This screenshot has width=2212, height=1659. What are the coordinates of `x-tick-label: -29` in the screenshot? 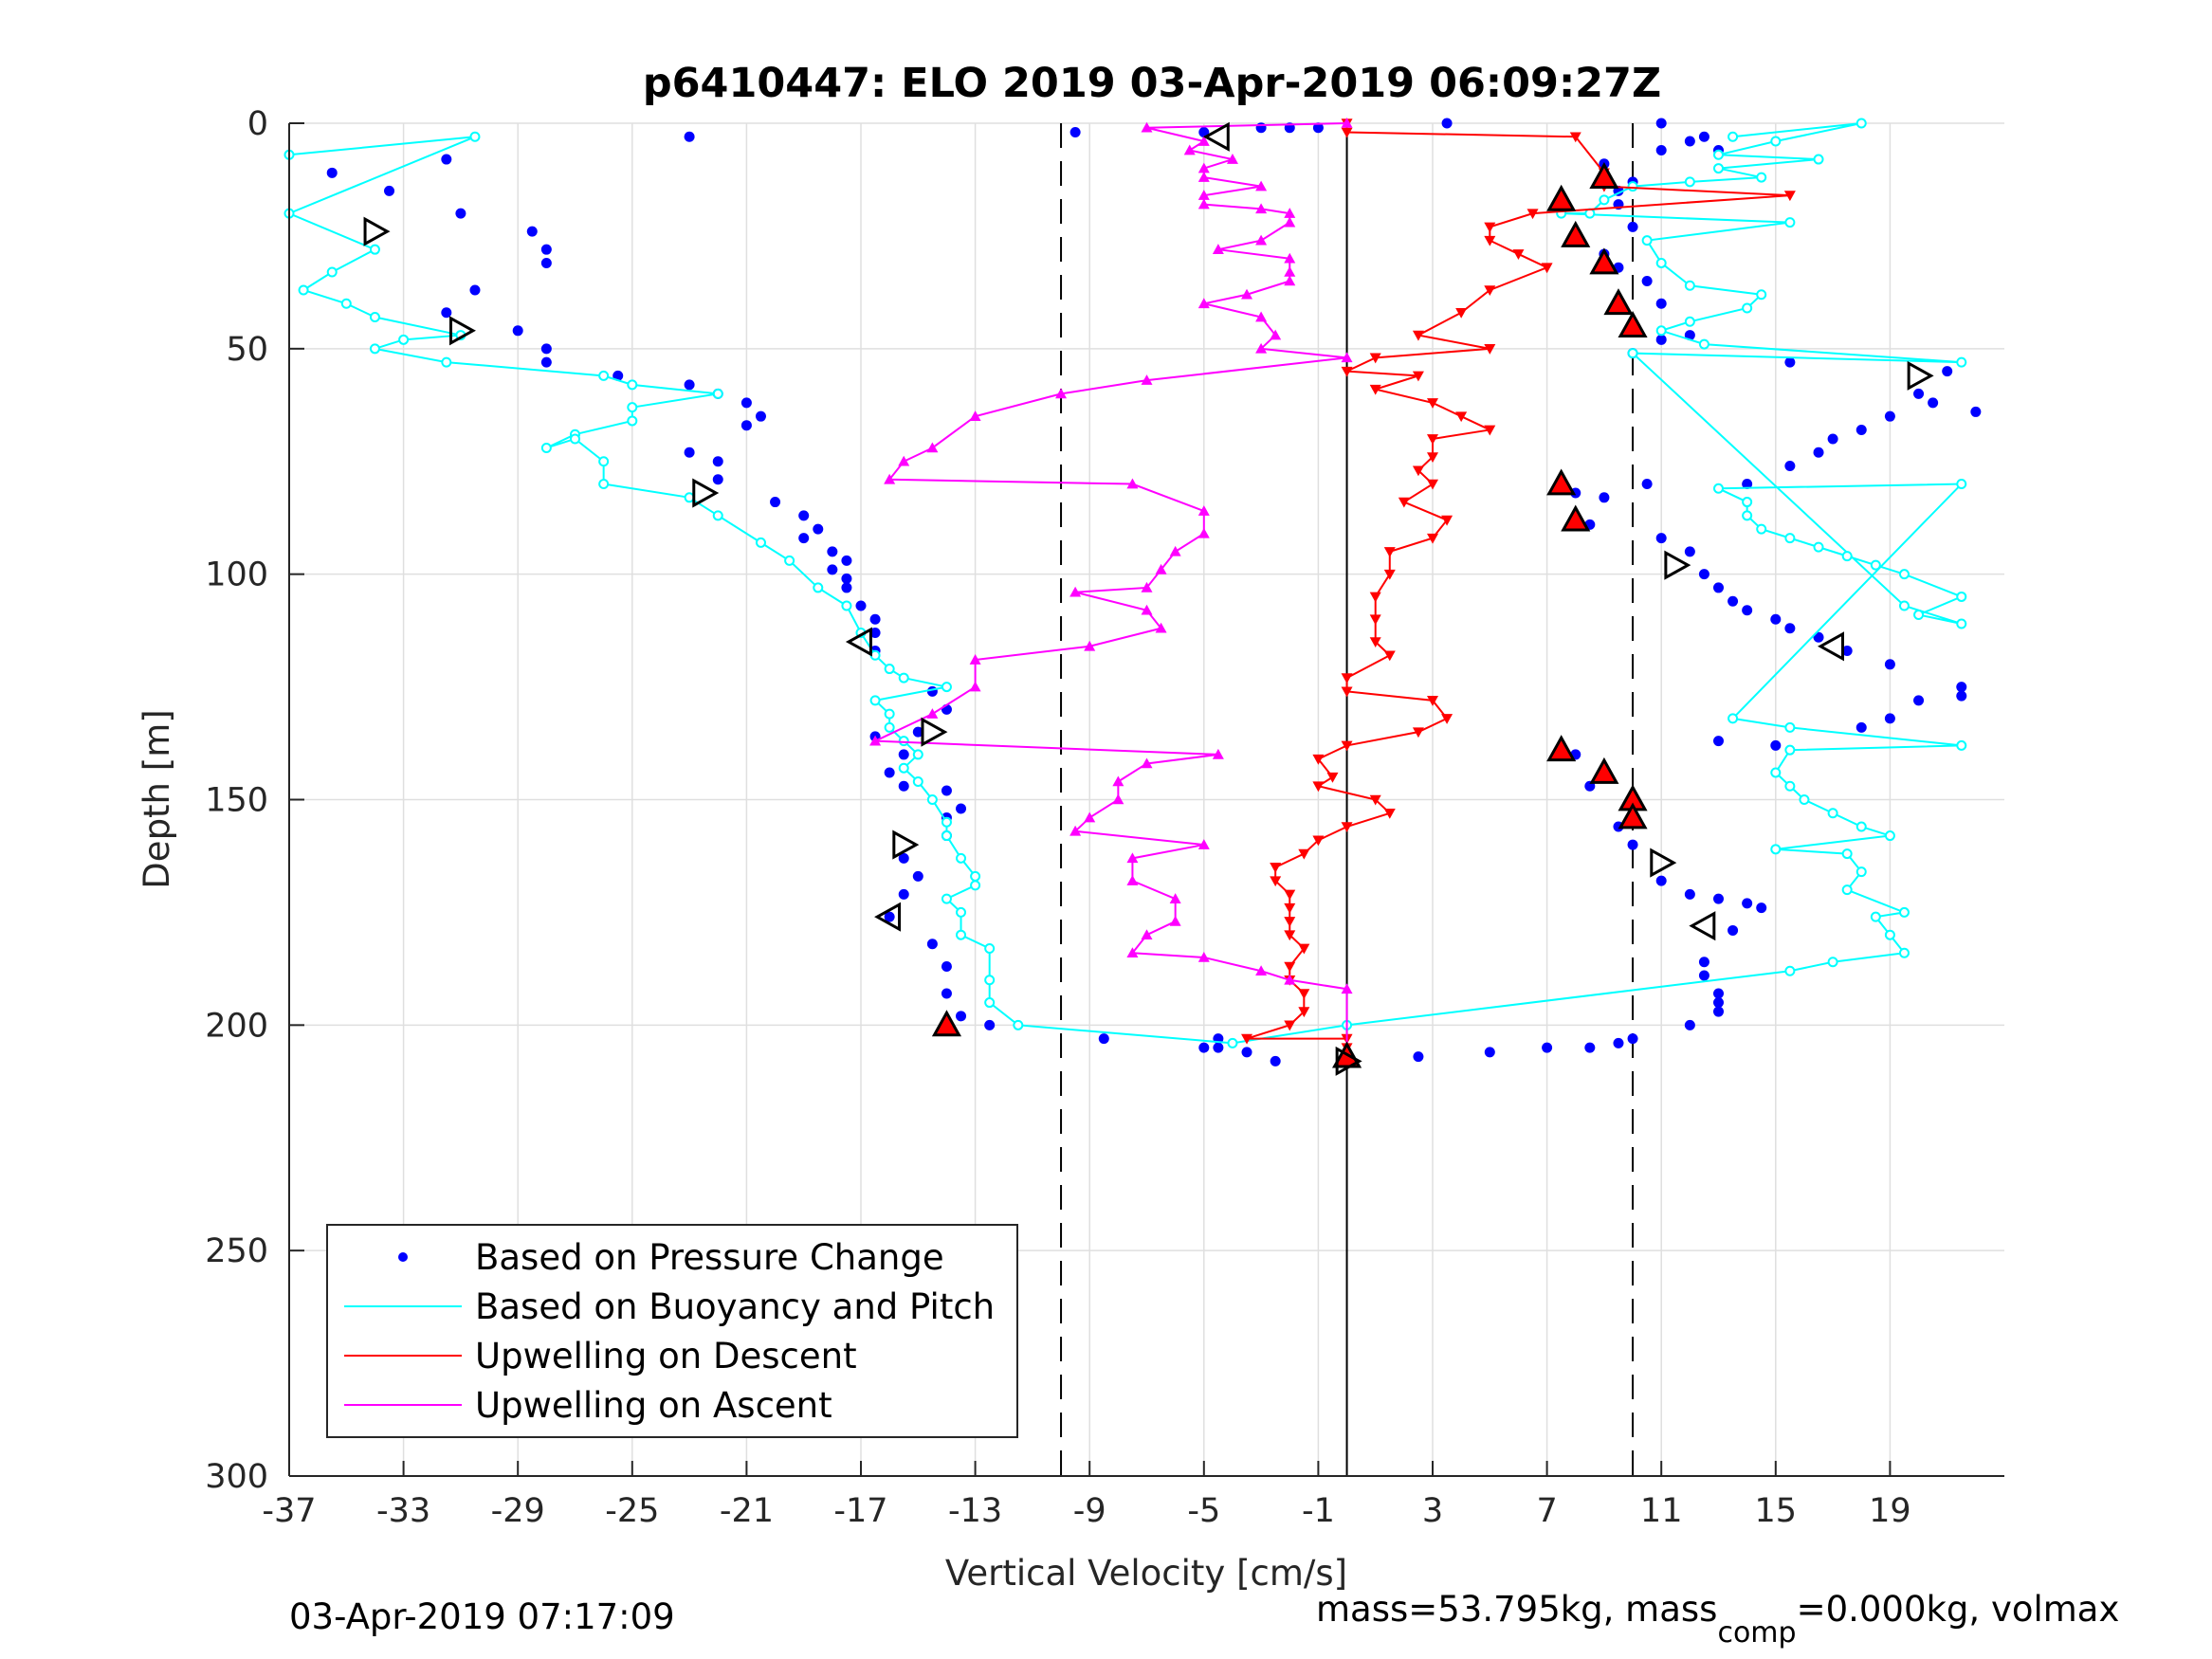 It's located at (518, 1511).